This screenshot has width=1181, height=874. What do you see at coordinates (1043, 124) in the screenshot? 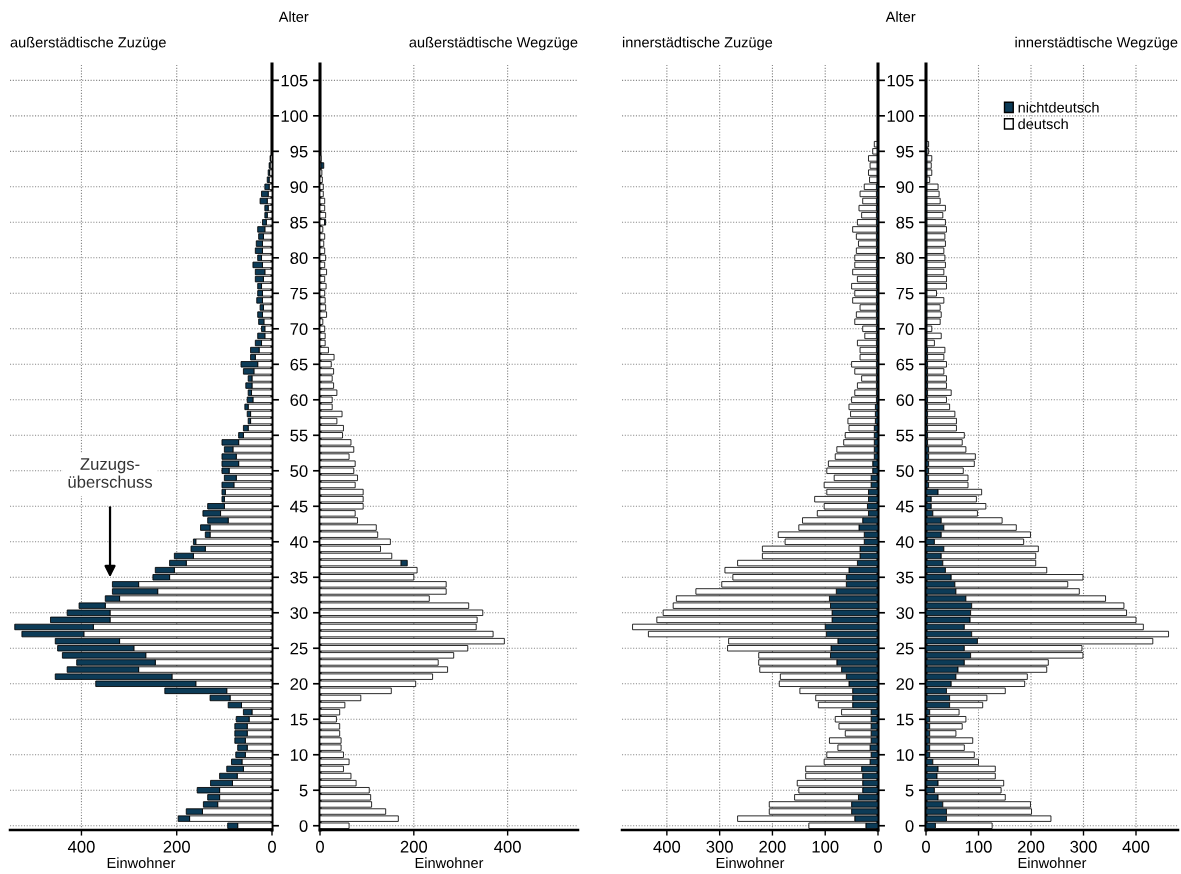
I see `legend-label: deutsch` at bounding box center [1043, 124].